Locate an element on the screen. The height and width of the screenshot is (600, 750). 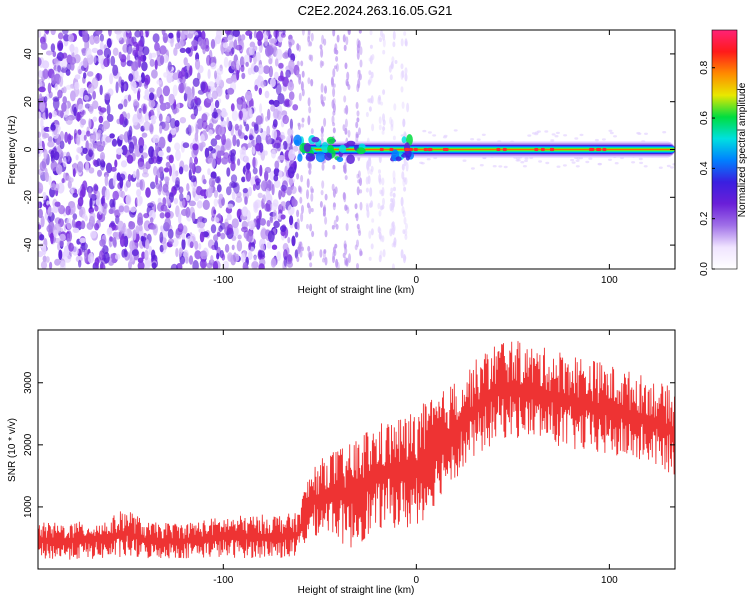
snr-x-tick-label: -100 is located at coordinates (223, 580).